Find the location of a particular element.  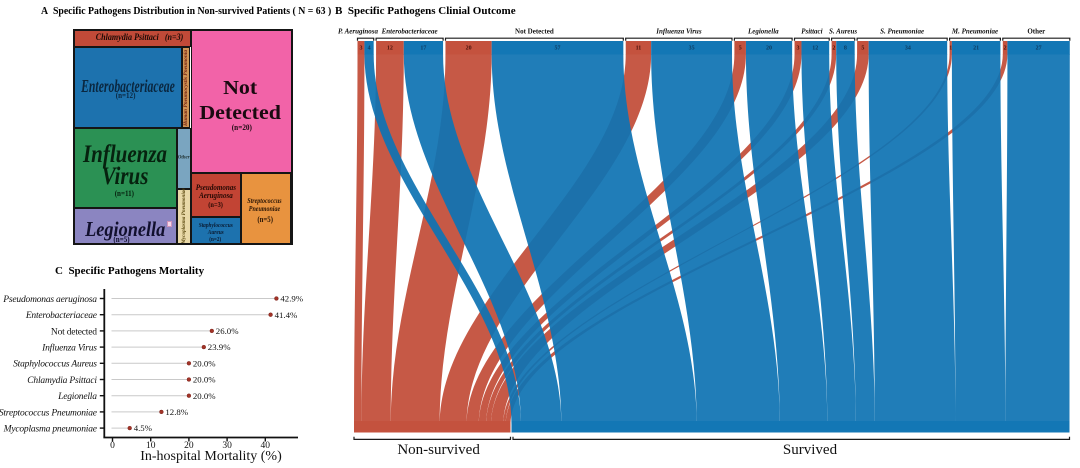

svg-text: 30 is located at coordinates (227, 446).